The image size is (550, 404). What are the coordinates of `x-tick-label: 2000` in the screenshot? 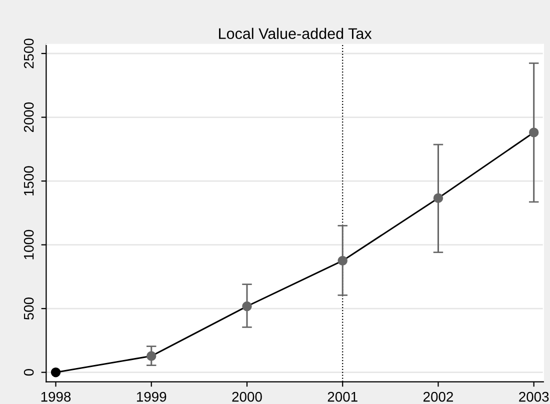 It's located at (247, 397).